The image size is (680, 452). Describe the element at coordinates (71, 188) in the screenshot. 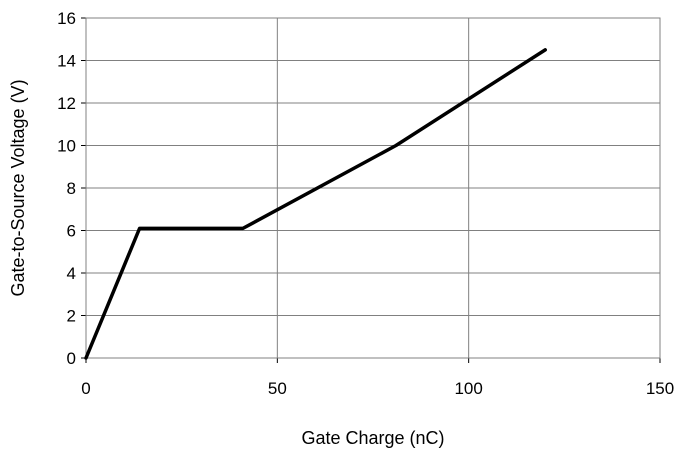

I see `y-tick-label: 8` at that location.